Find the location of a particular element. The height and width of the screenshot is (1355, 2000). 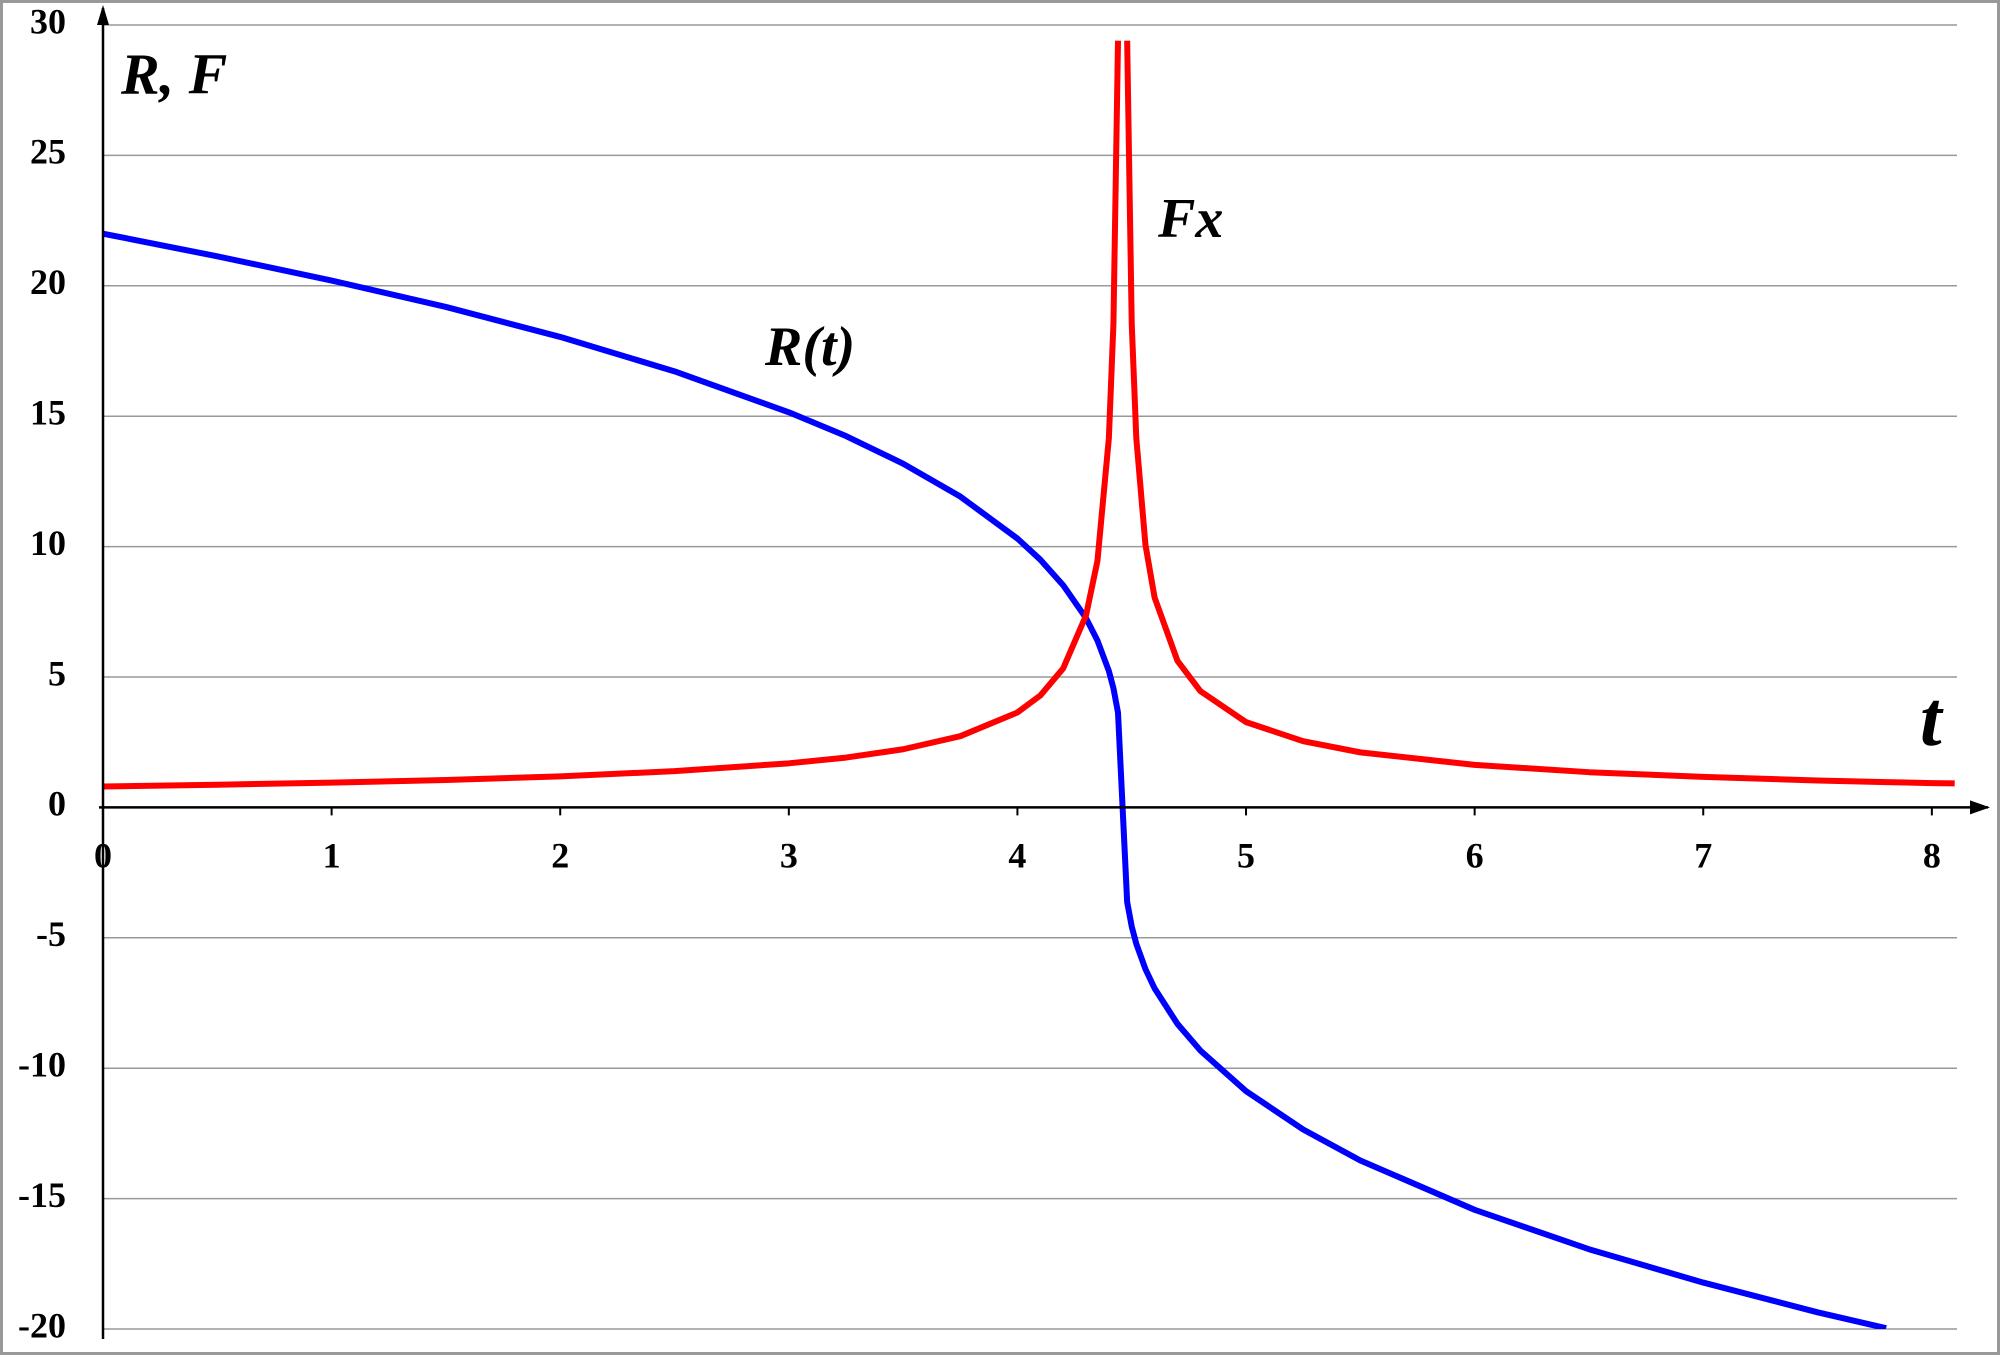

series-label: Fx is located at coordinates (1190, 219).